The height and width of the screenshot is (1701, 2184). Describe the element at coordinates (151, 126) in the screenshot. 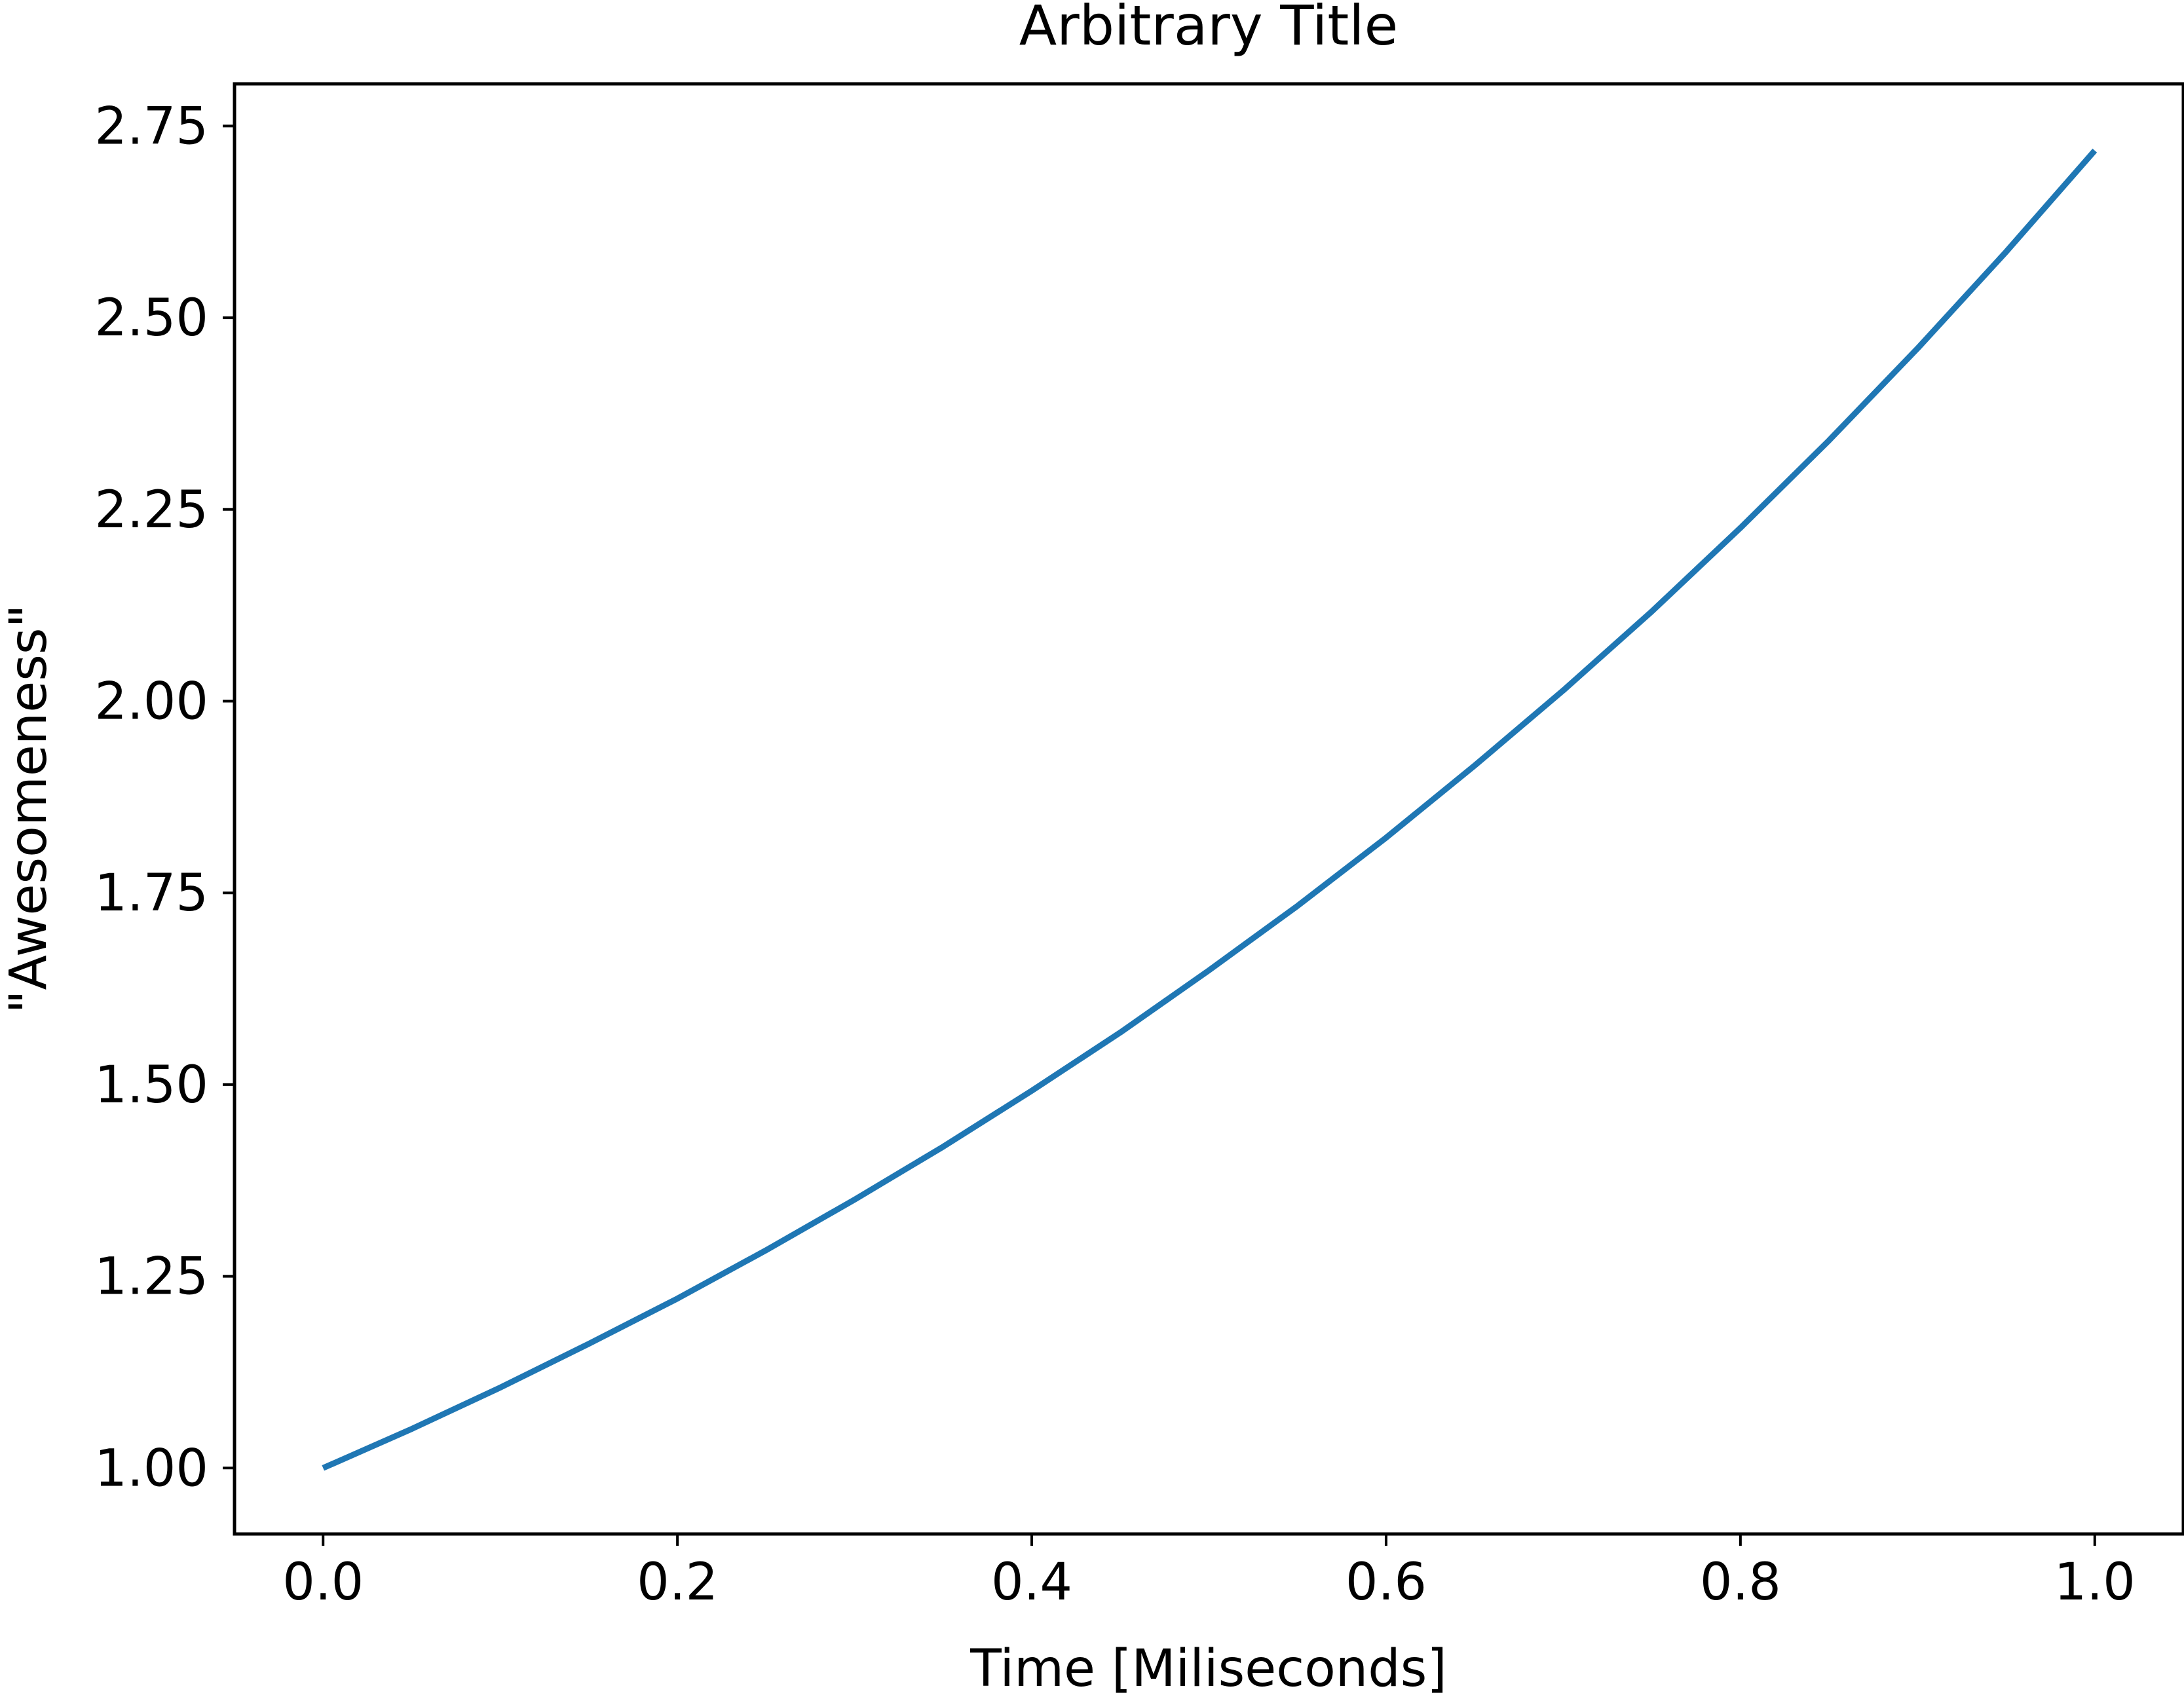

I see `y-tick-label: 2.75` at that location.